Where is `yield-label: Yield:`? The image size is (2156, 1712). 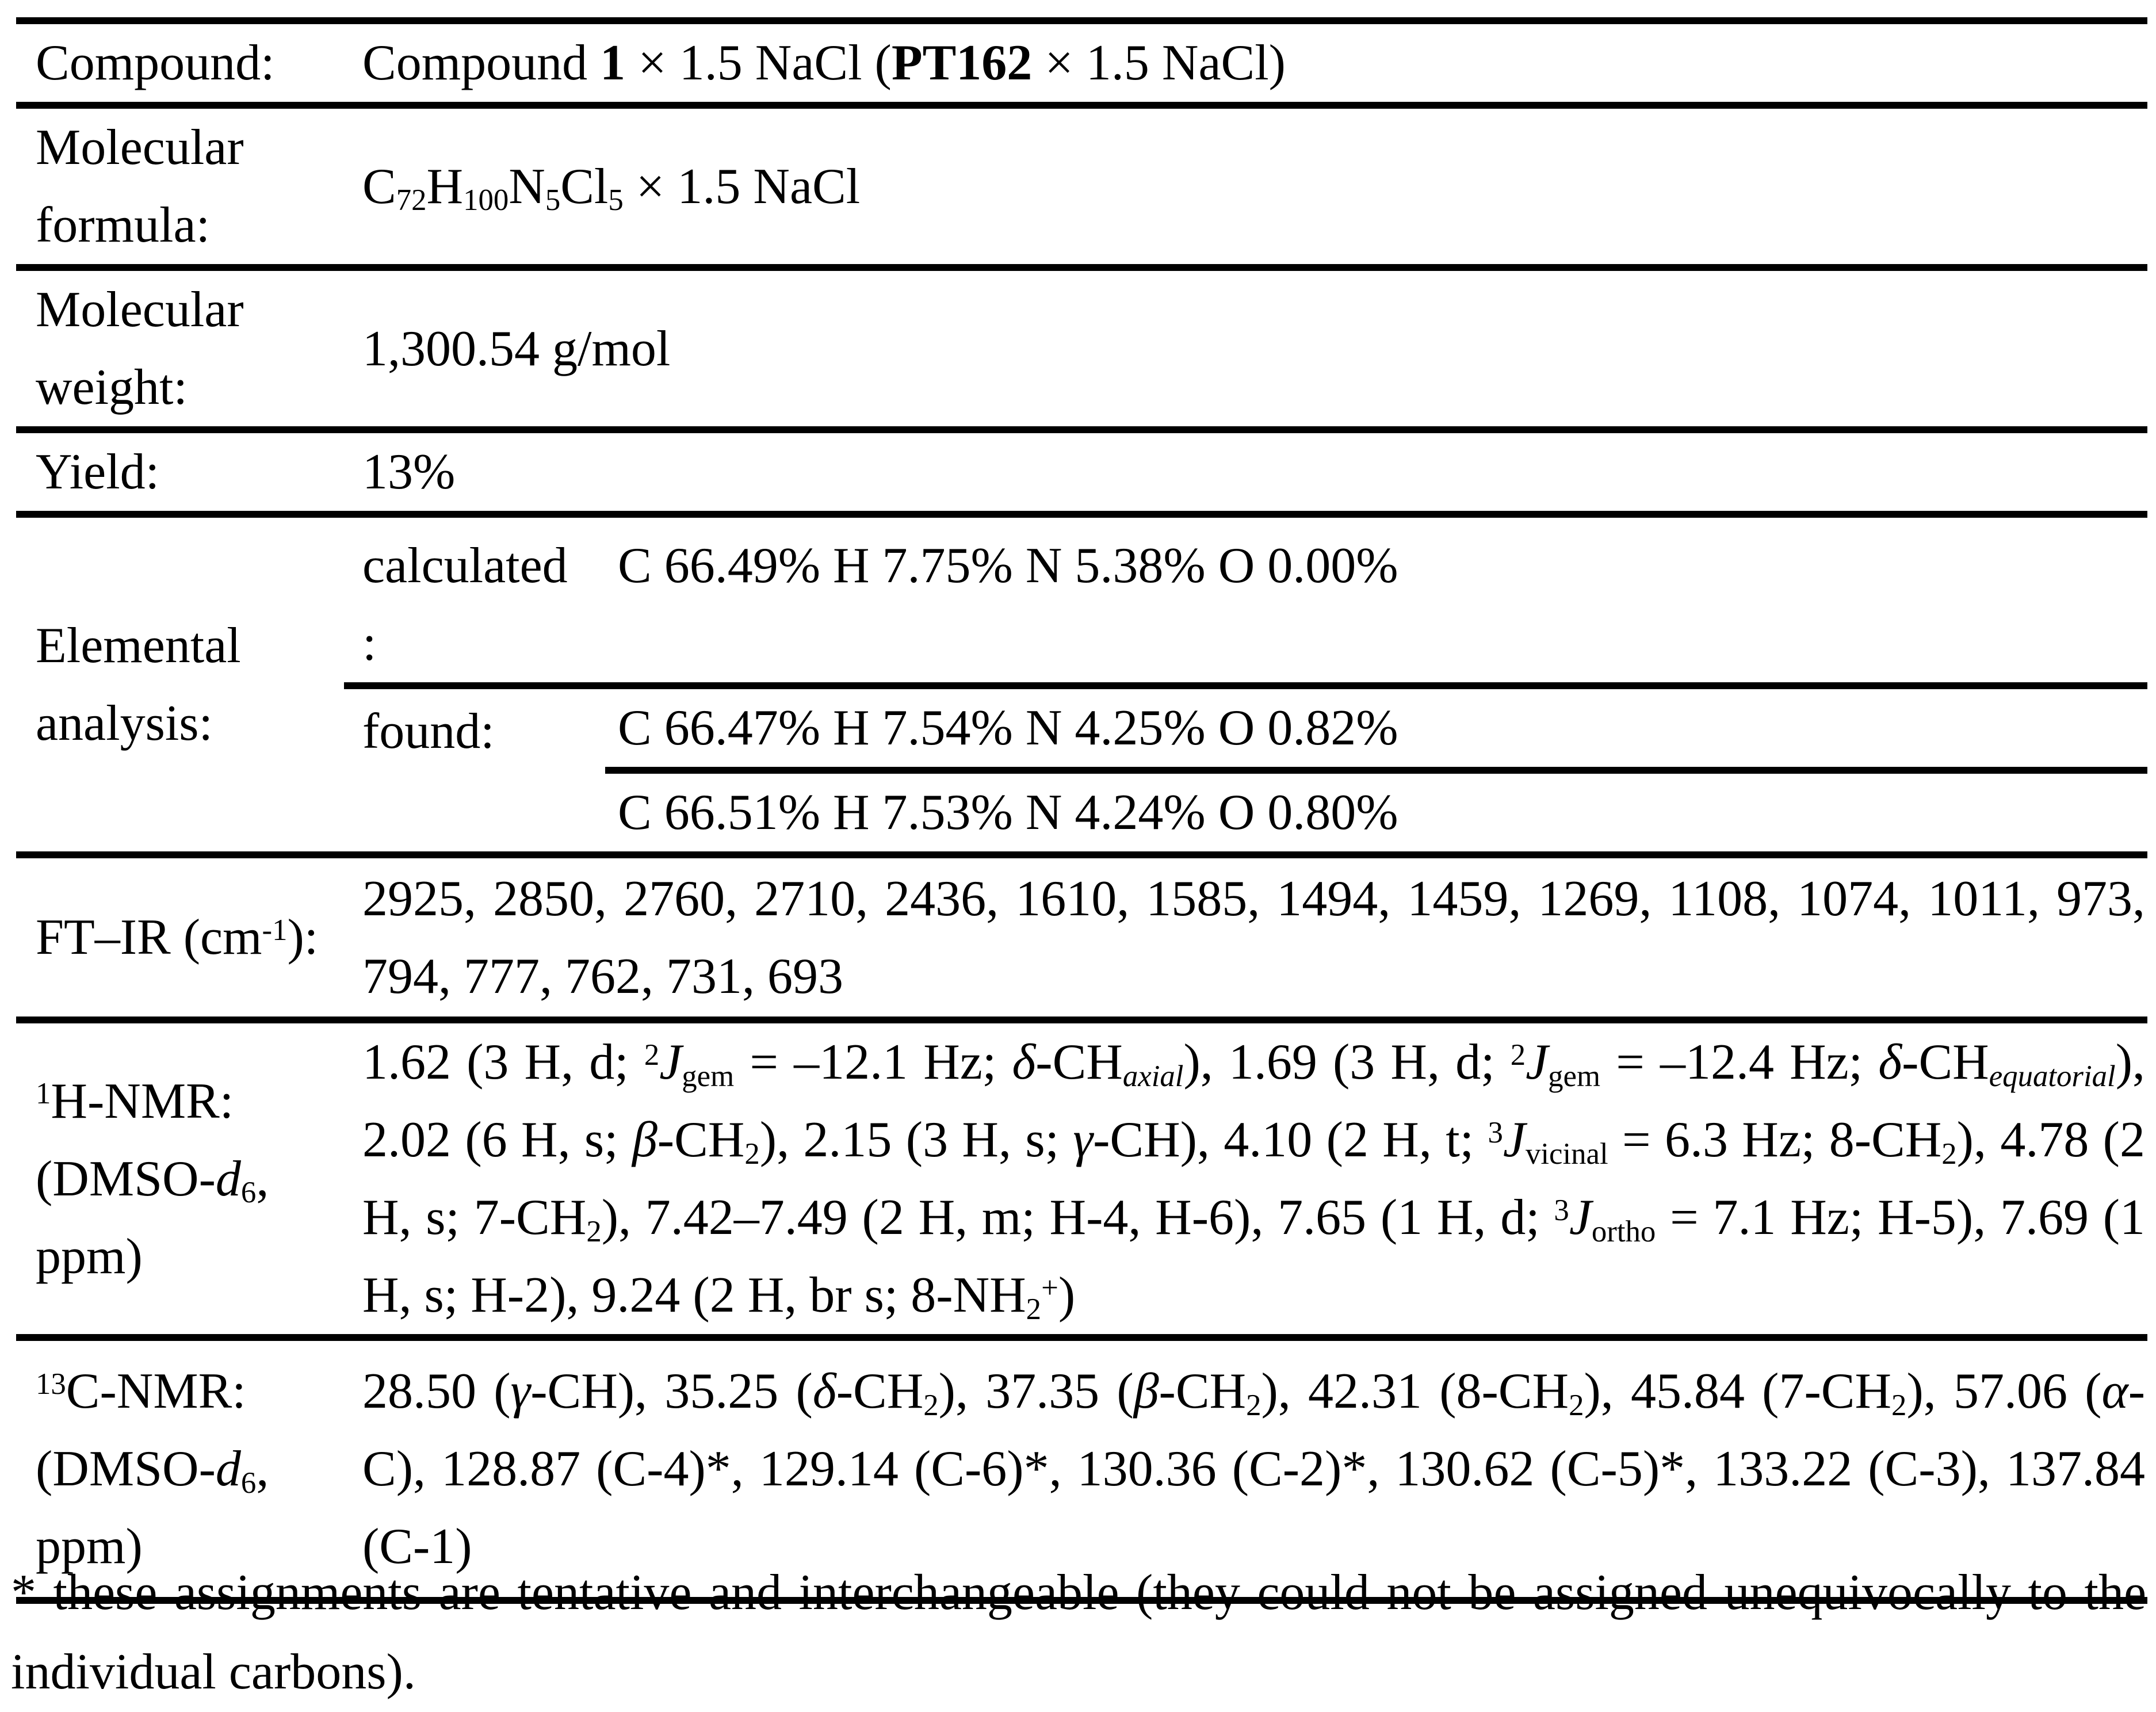
yield-label: Yield: is located at coordinates (98, 472).